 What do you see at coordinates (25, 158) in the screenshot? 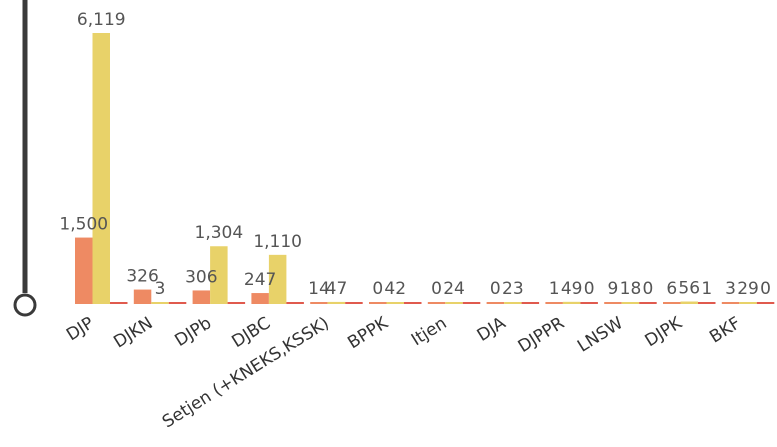
I see `chart-axis` at bounding box center [25, 158].